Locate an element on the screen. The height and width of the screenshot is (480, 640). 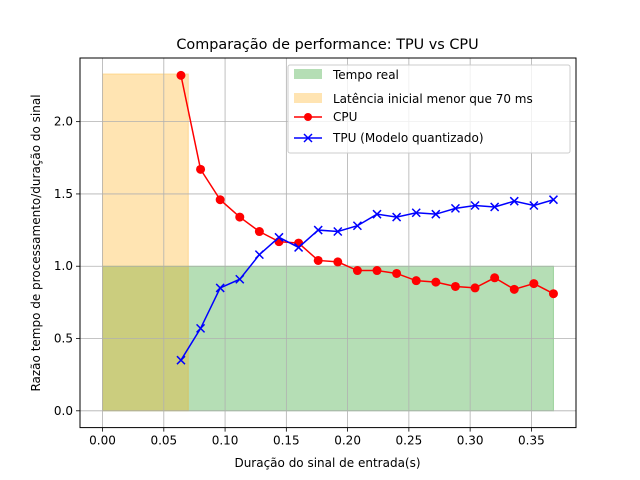
x-tick-label-3: 0.15 is located at coordinates (286, 441).